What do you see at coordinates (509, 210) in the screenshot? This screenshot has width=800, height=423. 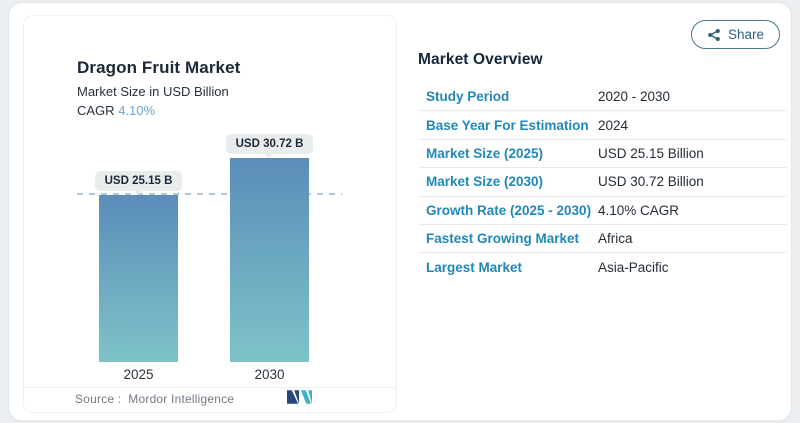 I see `row-label: Growth Rate (2025 - 2030)` at bounding box center [509, 210].